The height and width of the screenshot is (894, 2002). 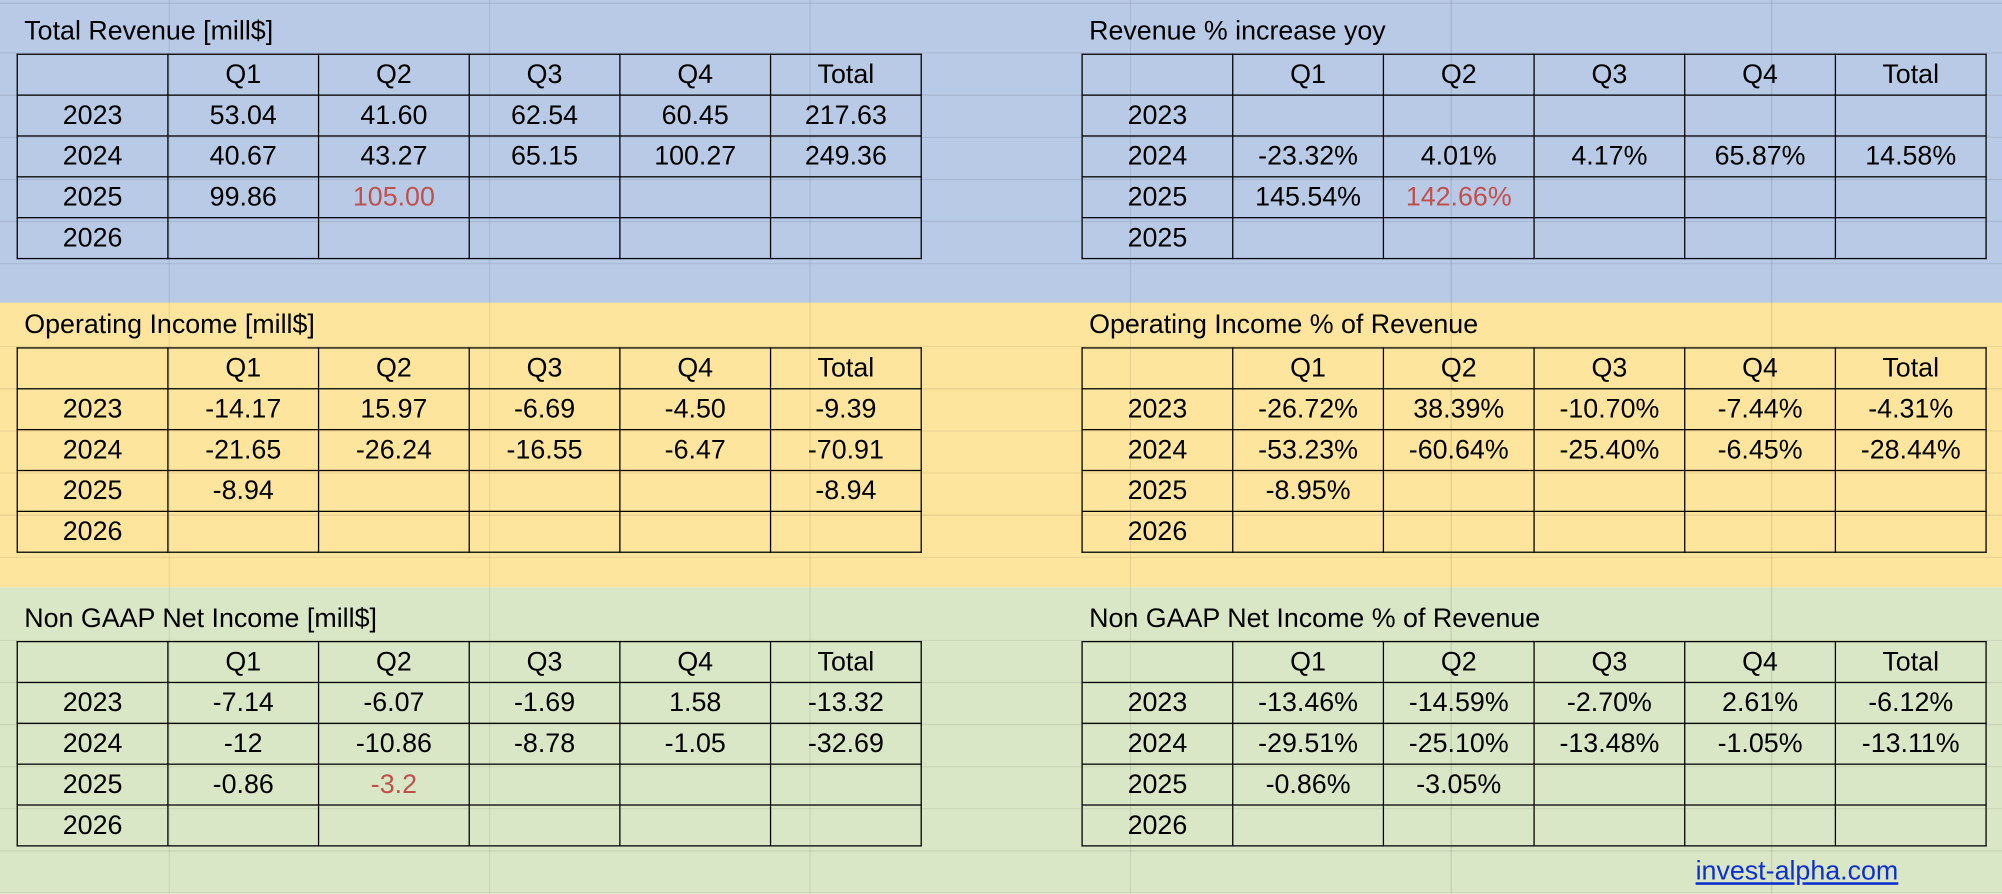 I want to click on value-cell: -23.32%, so click(x=1308, y=156).